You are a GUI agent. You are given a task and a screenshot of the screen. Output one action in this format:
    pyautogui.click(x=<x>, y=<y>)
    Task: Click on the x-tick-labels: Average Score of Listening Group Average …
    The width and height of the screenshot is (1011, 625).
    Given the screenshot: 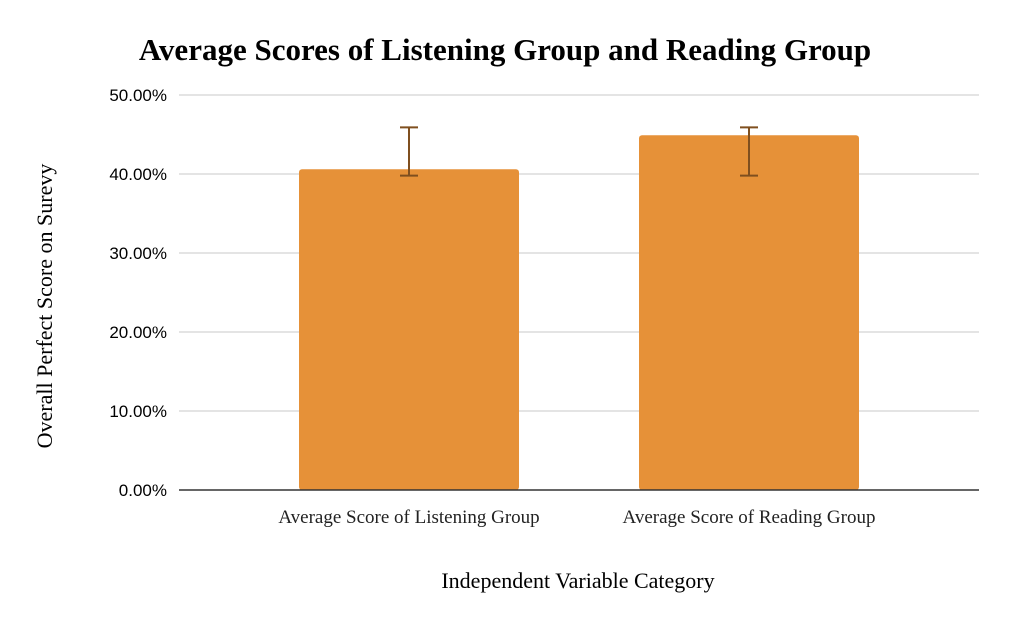 What is the action you would take?
    pyautogui.click(x=576, y=517)
    